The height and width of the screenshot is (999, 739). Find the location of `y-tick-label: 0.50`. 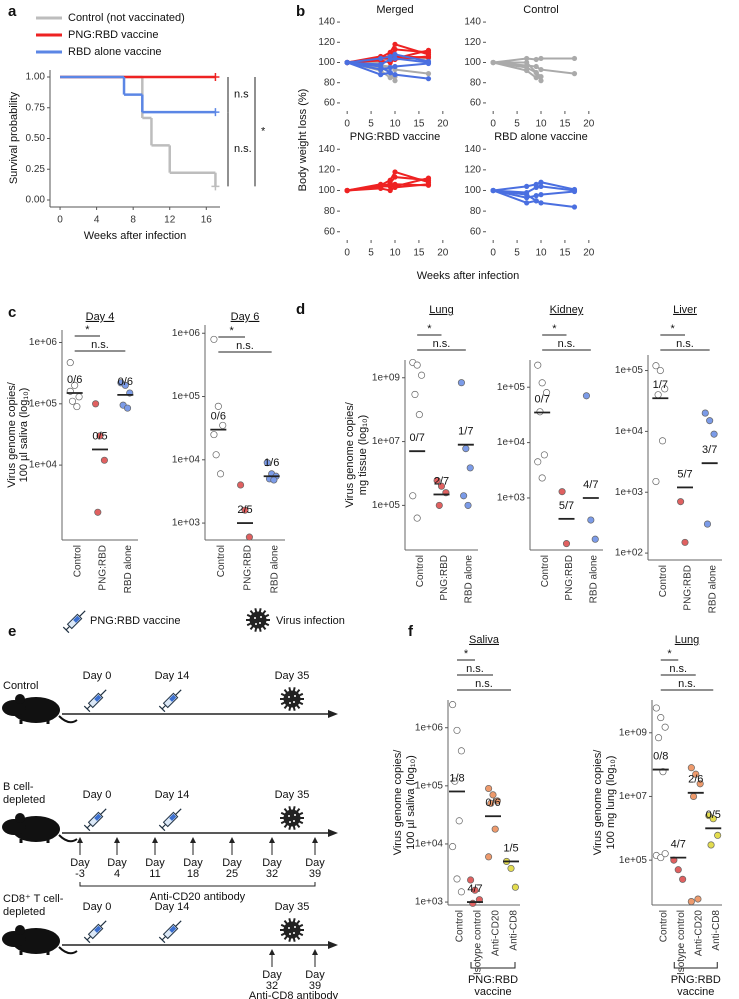

y-tick-label: 0.50 is located at coordinates (36, 138).